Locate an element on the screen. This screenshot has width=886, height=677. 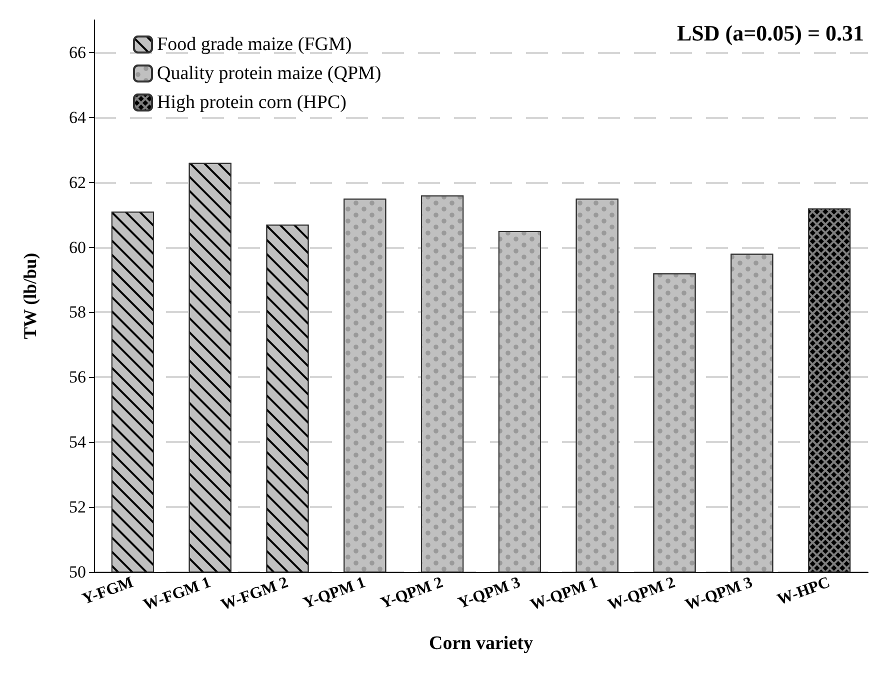
legend-label: Quality protein maize (QPM) is located at coordinates (269, 73).